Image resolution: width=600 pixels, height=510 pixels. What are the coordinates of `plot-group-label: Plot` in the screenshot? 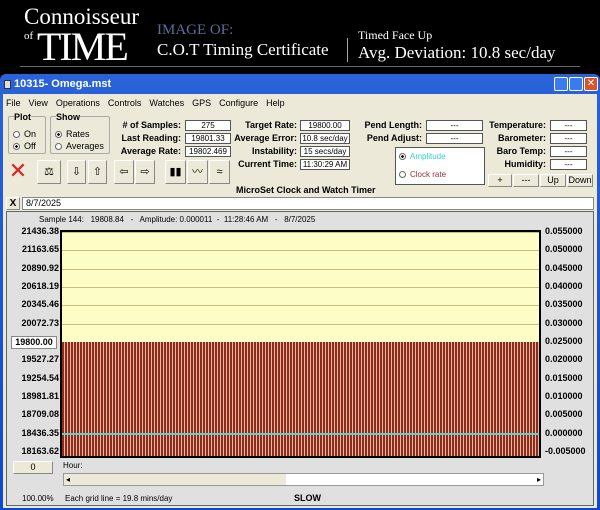 It's located at (22, 117).